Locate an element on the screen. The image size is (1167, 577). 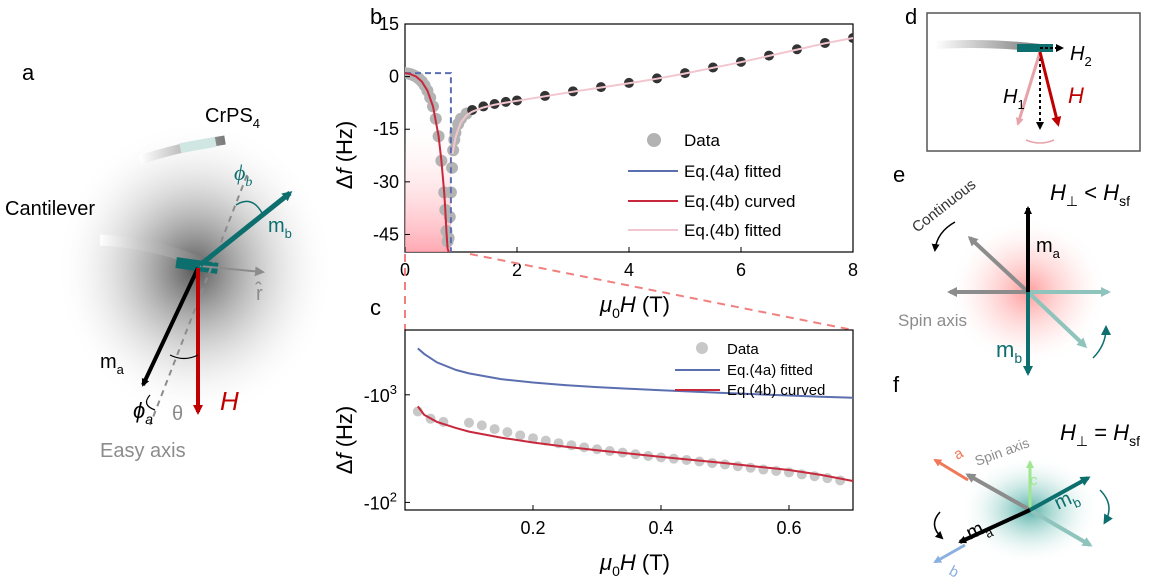
r-hat-label: r̂ is located at coordinates (258, 293).